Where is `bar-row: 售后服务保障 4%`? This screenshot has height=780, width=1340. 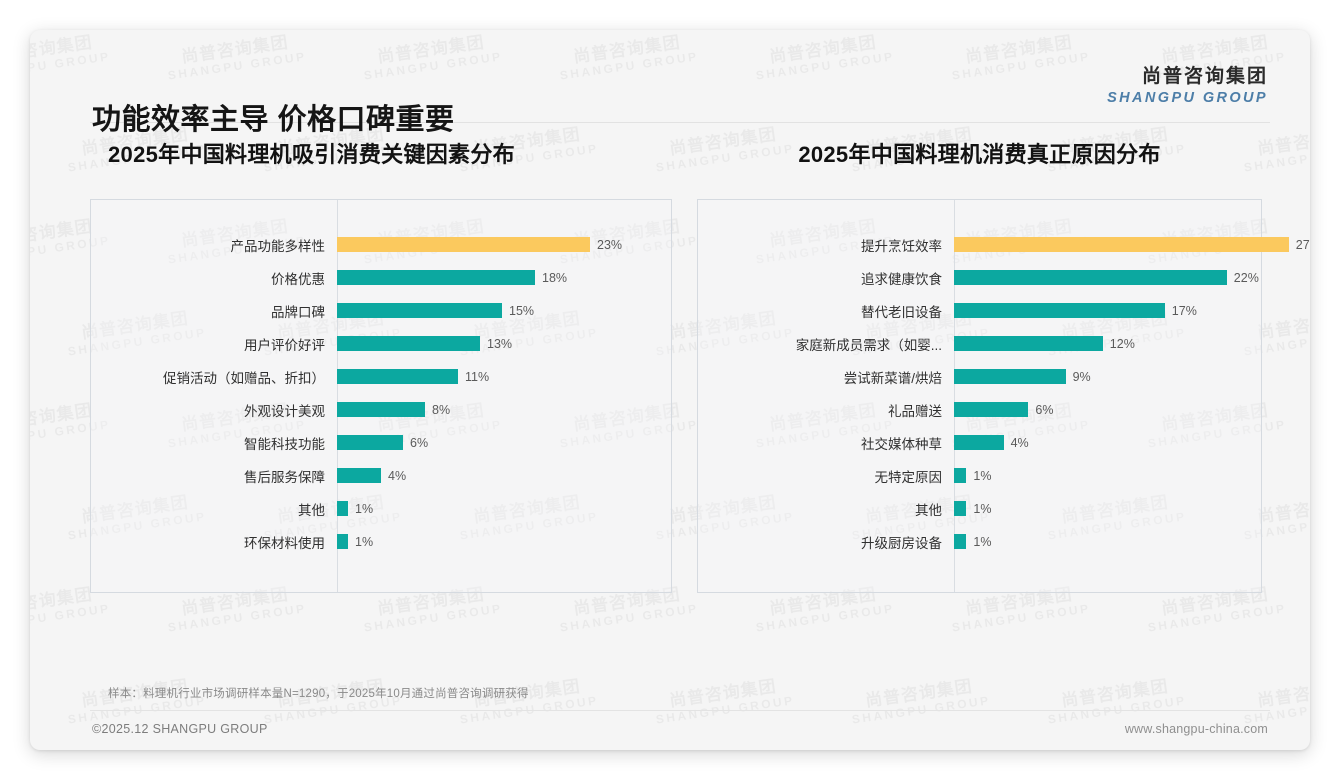 bar-row: 售后服务保障 4% is located at coordinates (381, 475).